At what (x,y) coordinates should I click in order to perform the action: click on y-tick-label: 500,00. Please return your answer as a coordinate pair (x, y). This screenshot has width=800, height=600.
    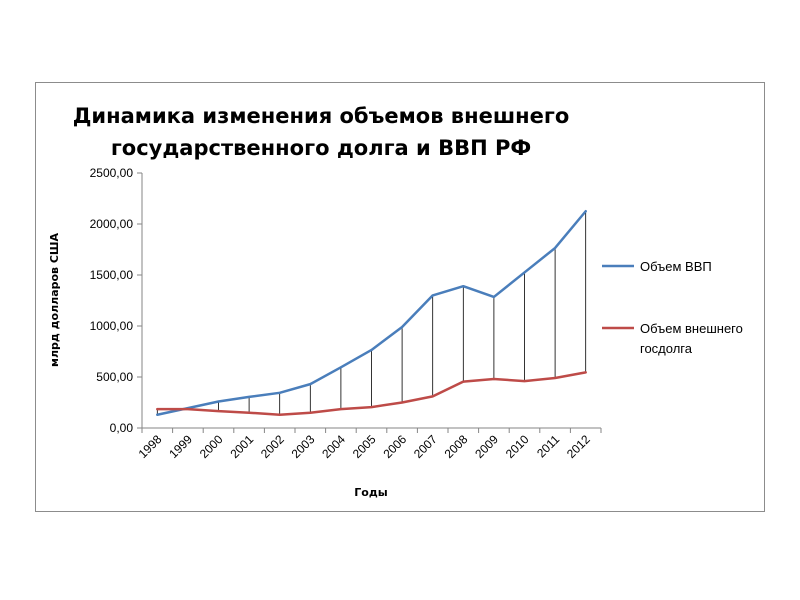
    Looking at the image, I should click on (114, 377).